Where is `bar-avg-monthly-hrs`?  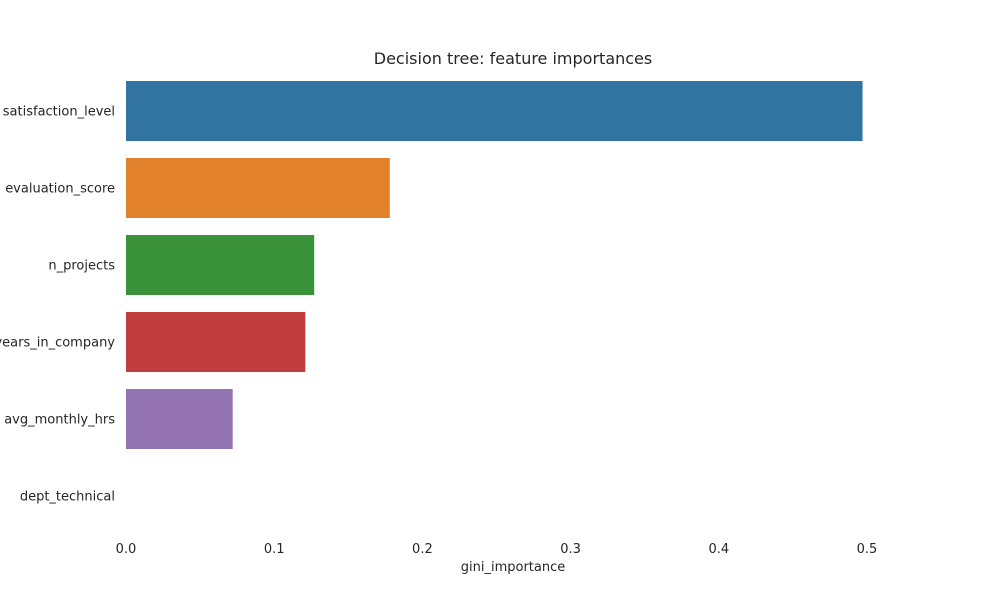 bar-avg-monthly-hrs is located at coordinates (179, 419).